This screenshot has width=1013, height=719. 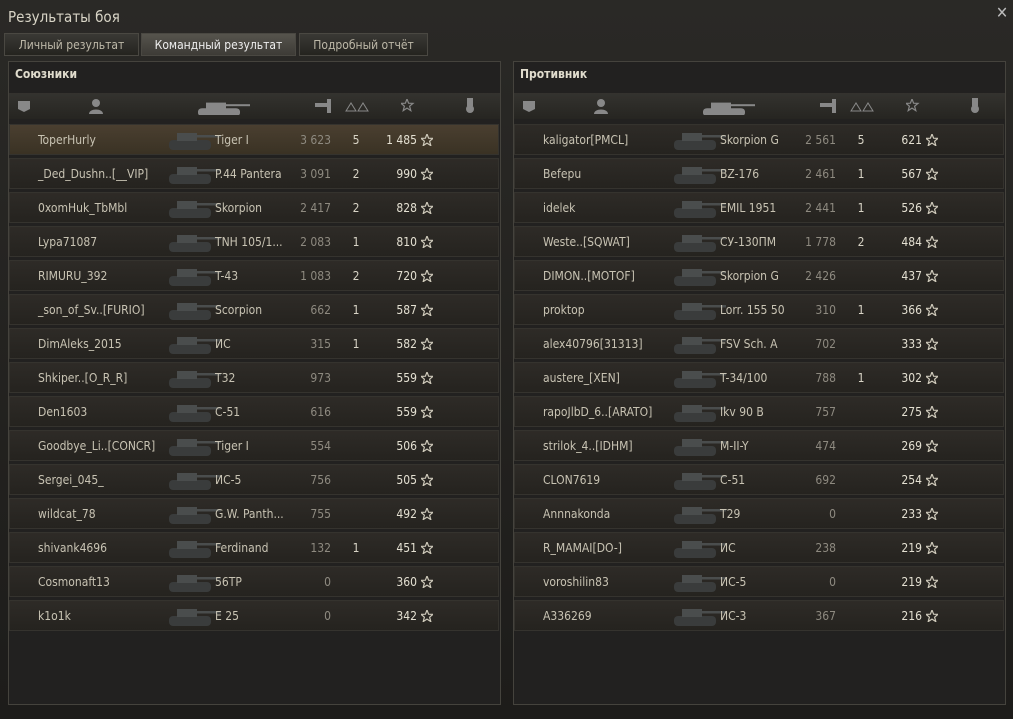 I want to click on player-name: R_MAMAI[DO-], so click(x=582, y=548).